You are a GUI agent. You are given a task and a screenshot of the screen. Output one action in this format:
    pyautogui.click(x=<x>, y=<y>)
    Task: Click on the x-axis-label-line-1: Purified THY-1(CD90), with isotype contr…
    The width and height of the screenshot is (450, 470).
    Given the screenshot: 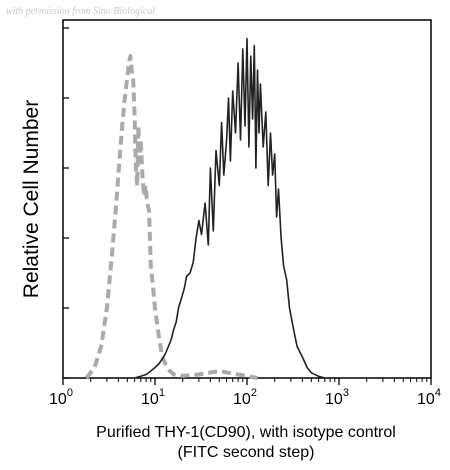 What is the action you would take?
    pyautogui.click(x=246, y=432)
    